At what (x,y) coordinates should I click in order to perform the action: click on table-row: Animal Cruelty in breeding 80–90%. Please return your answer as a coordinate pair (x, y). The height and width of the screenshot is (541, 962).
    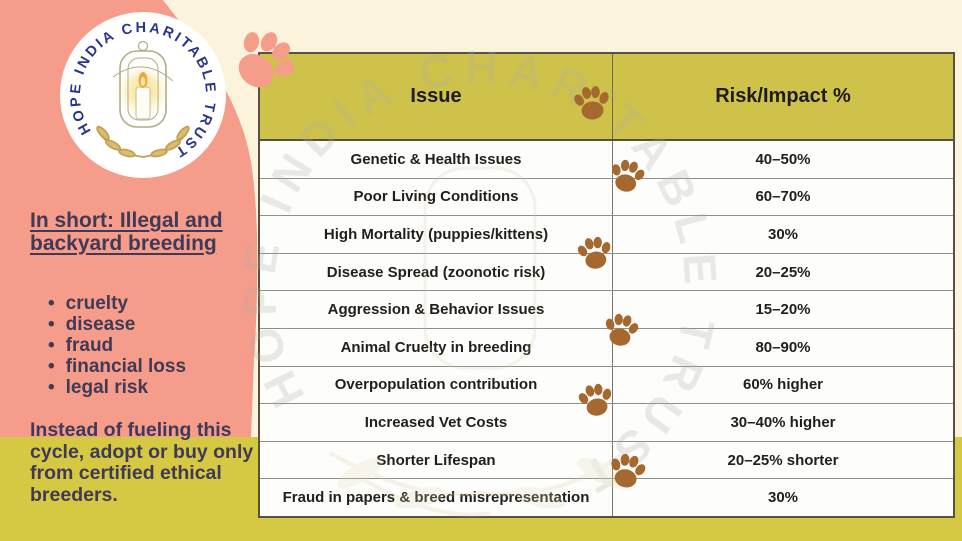
    Looking at the image, I should click on (606, 347).